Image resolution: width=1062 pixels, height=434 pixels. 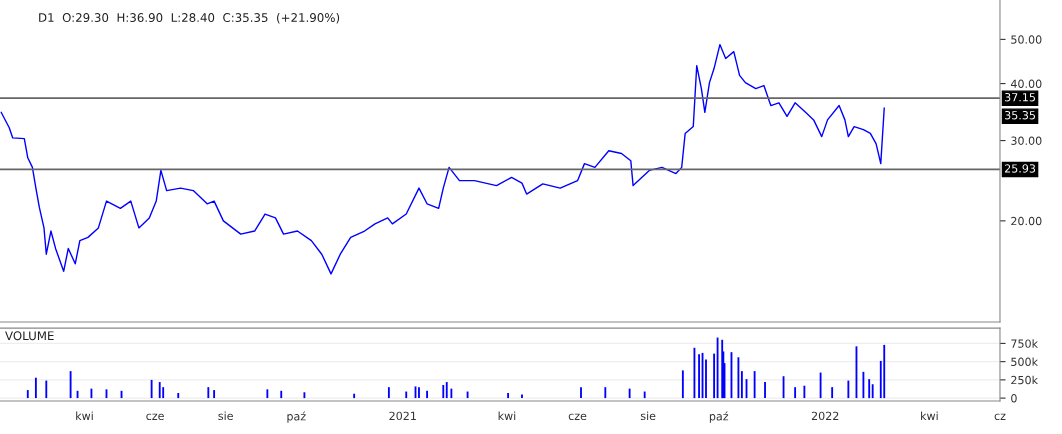 What do you see at coordinates (1026, 140) in the screenshot?
I see `y-tick-label: 30.00` at bounding box center [1026, 140].